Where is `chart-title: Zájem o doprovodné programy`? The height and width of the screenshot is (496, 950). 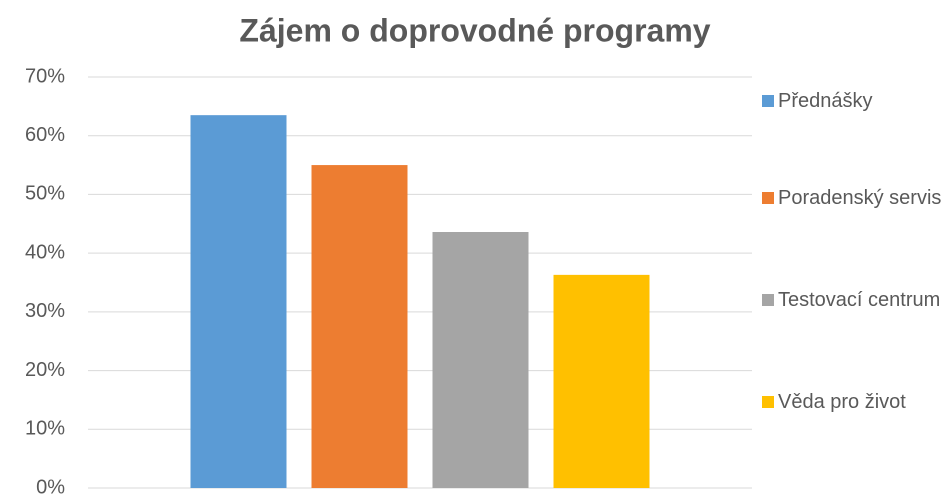
chart-title: Zájem o doprovodné programy is located at coordinates (474, 30).